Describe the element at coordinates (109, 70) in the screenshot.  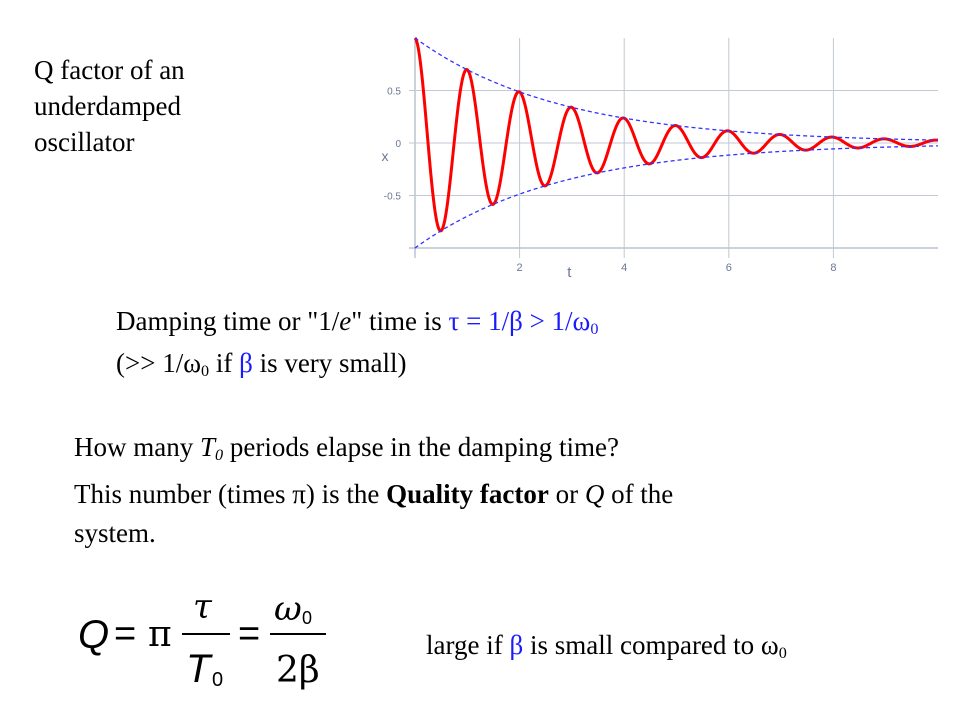
I see `title-line-1: Q factor of an` at that location.